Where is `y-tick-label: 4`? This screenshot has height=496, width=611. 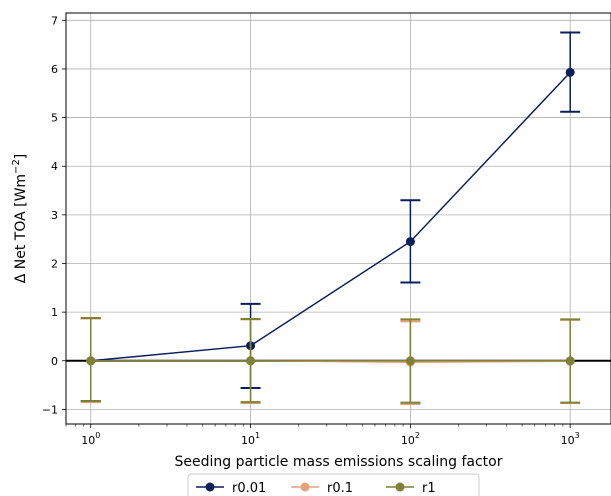 y-tick-label: 4 is located at coordinates (54, 166).